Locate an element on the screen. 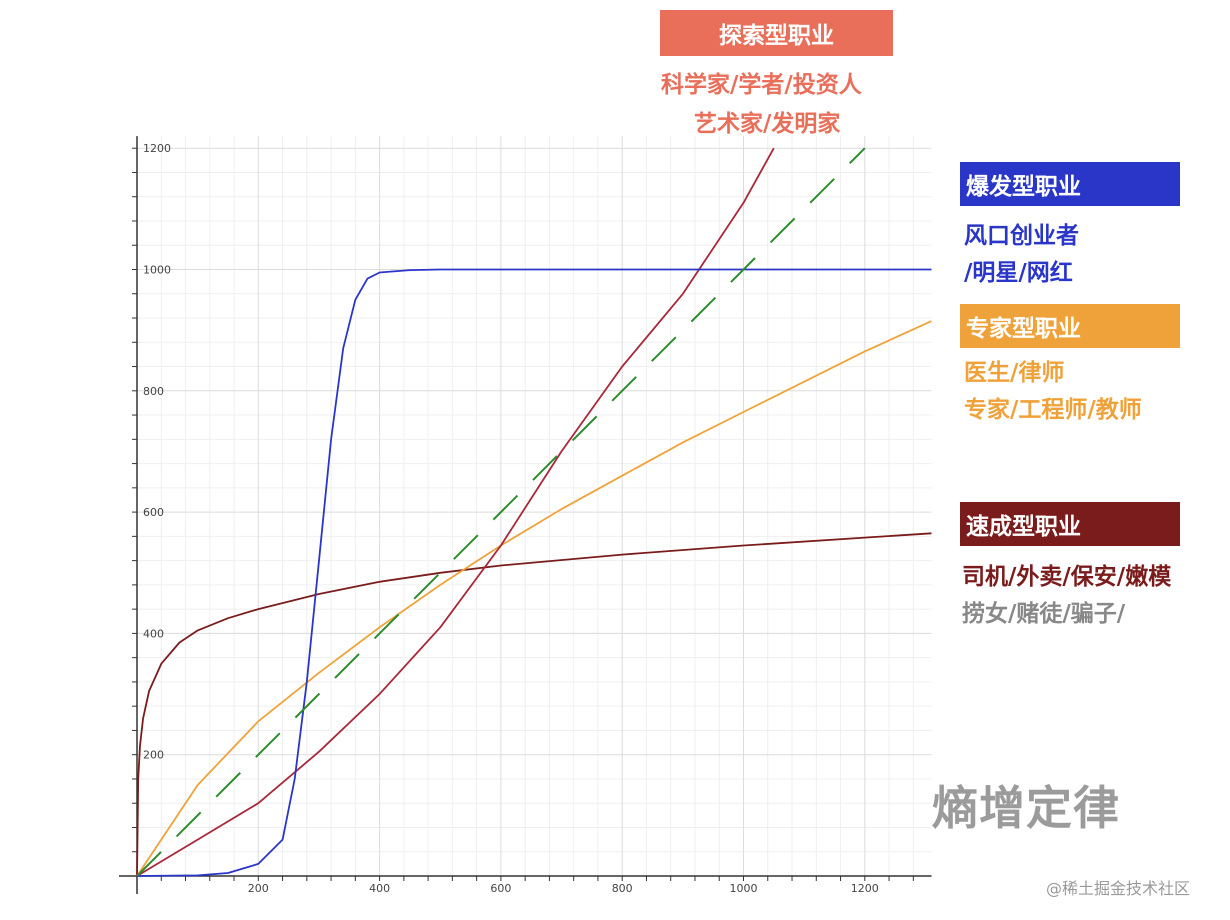 Image resolution: width=1230 pixels, height=920 pixels. quick-line1: 司机/外卖/保安/嫩模 is located at coordinates (1067, 577).